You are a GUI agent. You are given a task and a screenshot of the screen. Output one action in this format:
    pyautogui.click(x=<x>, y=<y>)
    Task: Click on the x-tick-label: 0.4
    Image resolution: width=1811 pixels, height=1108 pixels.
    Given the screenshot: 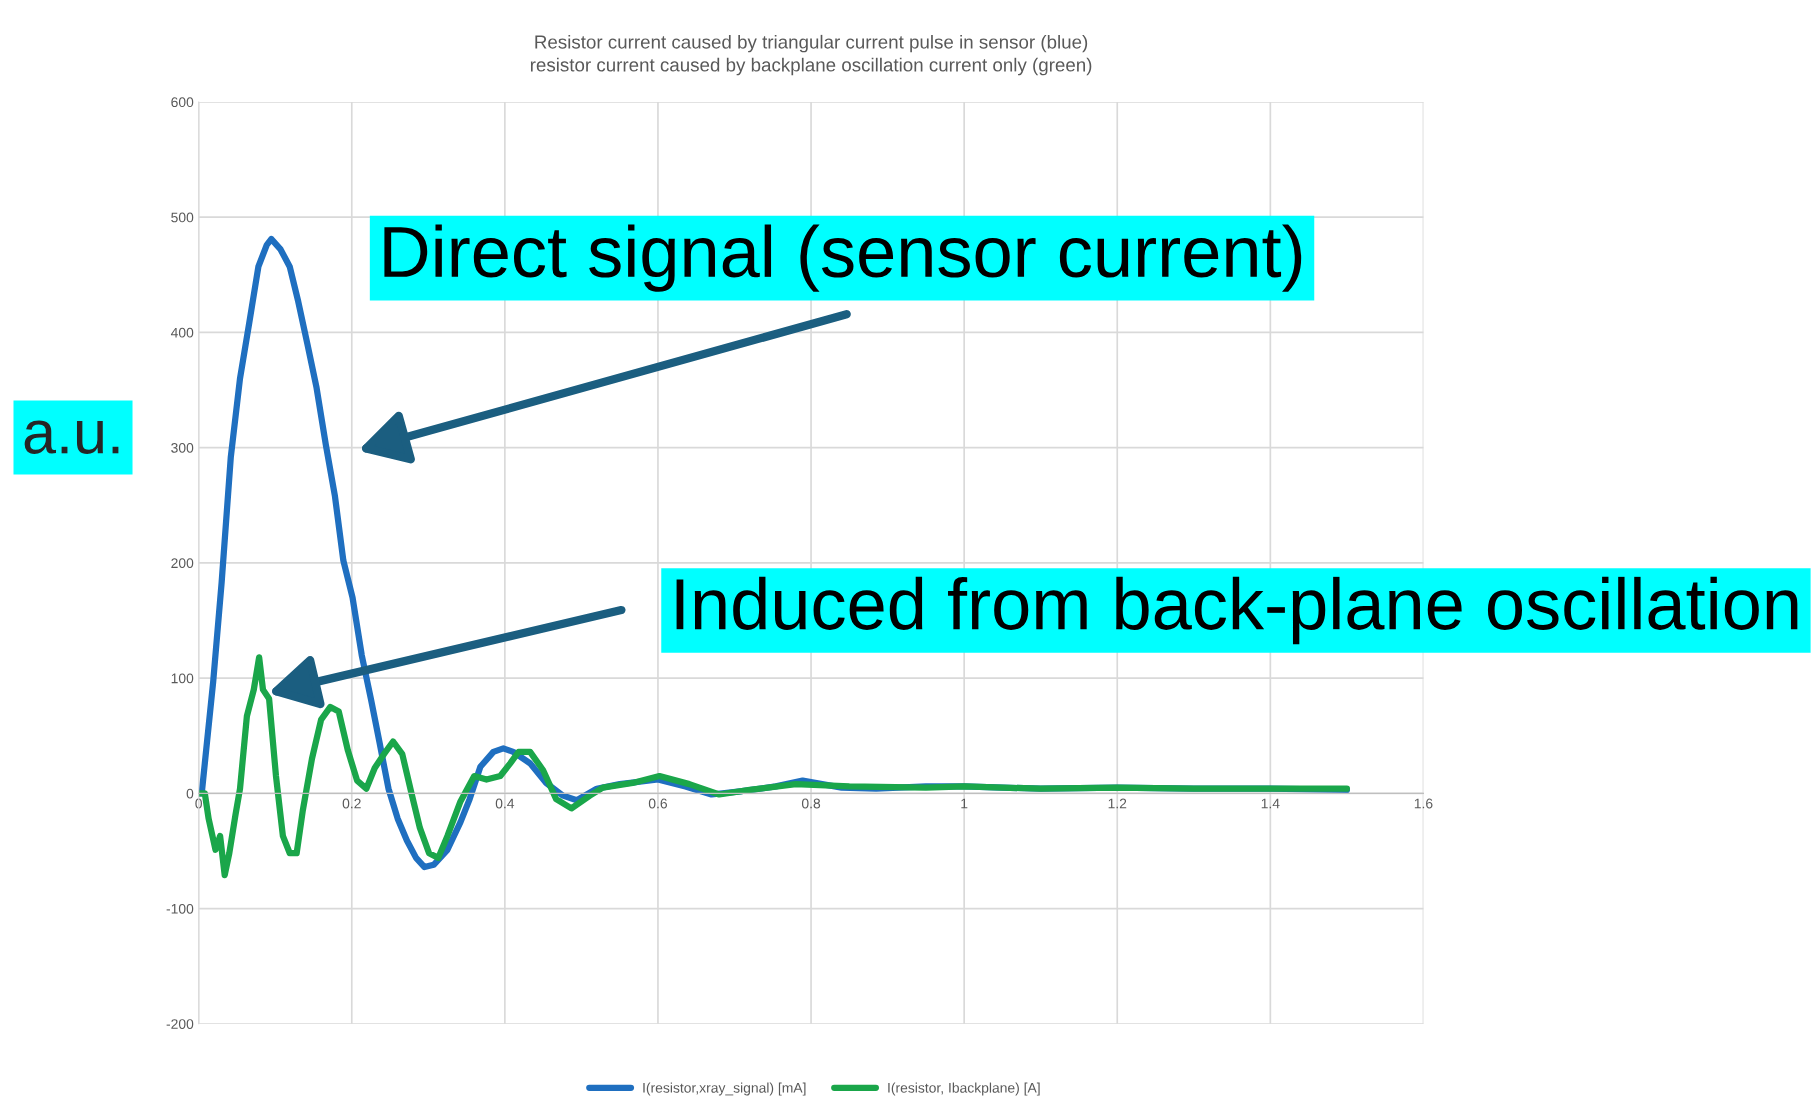 What is the action you would take?
    pyautogui.click(x=505, y=803)
    